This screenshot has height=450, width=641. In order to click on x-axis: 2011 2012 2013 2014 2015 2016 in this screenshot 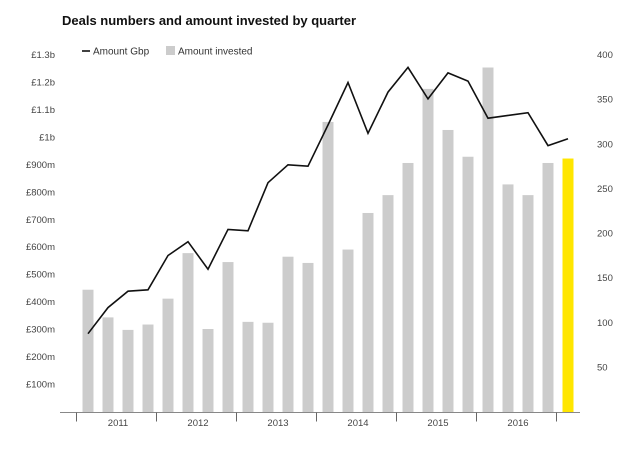, I will do `click(320, 420)`.